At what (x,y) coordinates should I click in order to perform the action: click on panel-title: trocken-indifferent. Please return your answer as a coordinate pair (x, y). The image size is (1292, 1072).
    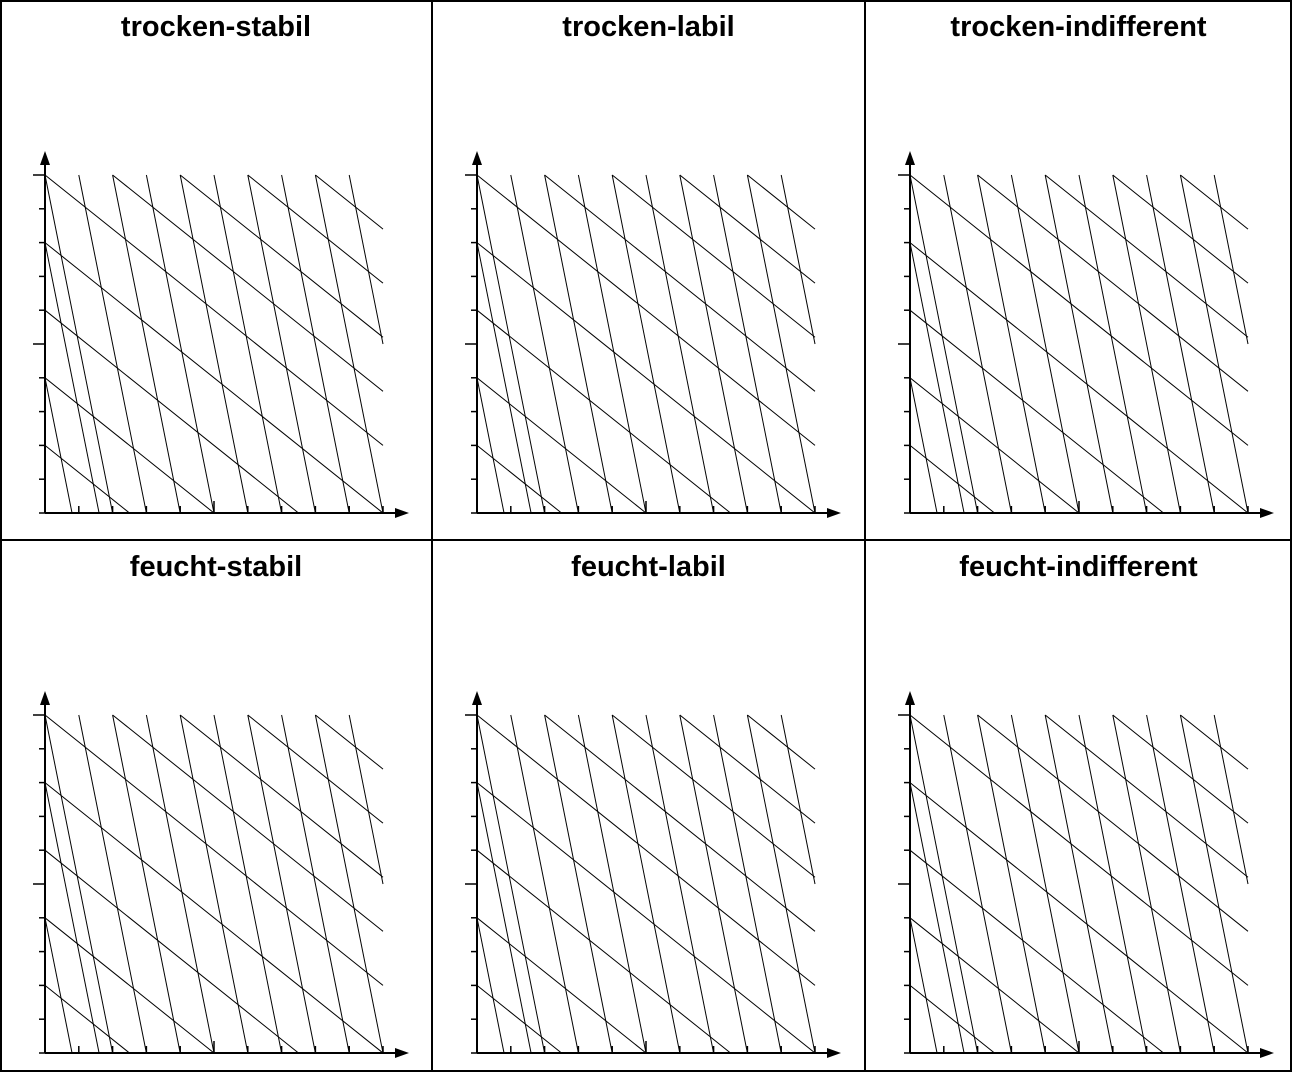
    Looking at the image, I should click on (1078, 27).